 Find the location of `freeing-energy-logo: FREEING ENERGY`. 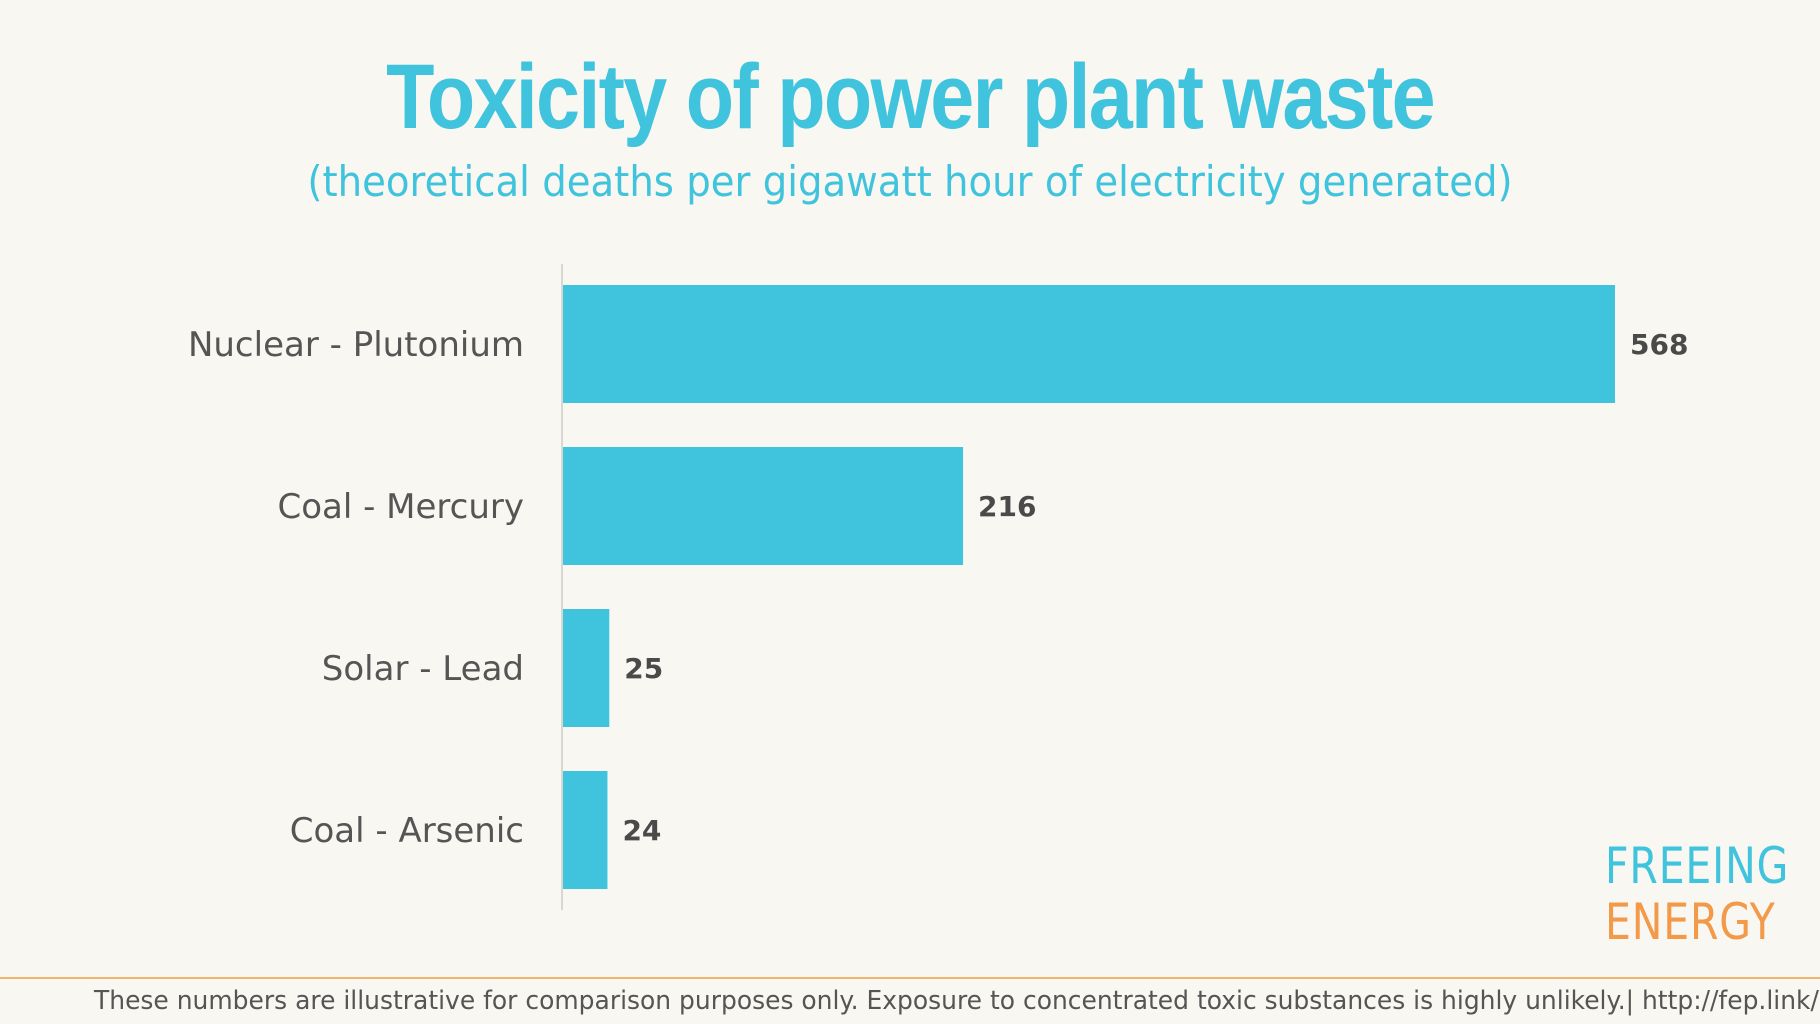

freeing-energy-logo: FREEING ENERGY is located at coordinates (1697, 894).